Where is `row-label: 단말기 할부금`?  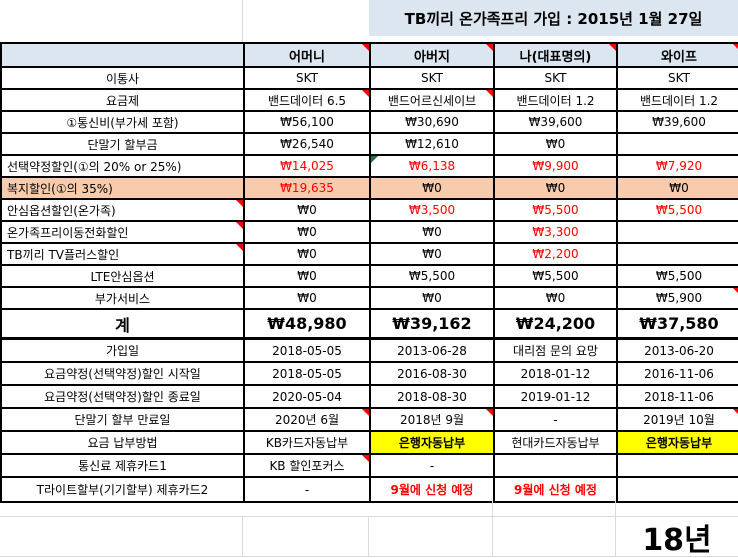 row-label: 단말기 할부금 is located at coordinates (123, 145).